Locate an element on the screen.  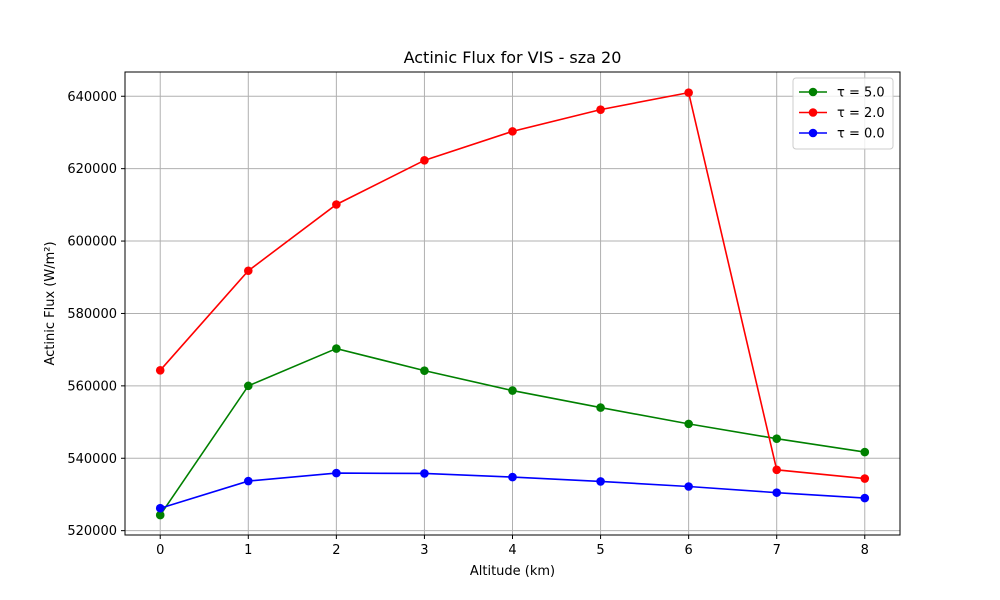
legend-item: τ = 0.0 is located at coordinates (842, 134).